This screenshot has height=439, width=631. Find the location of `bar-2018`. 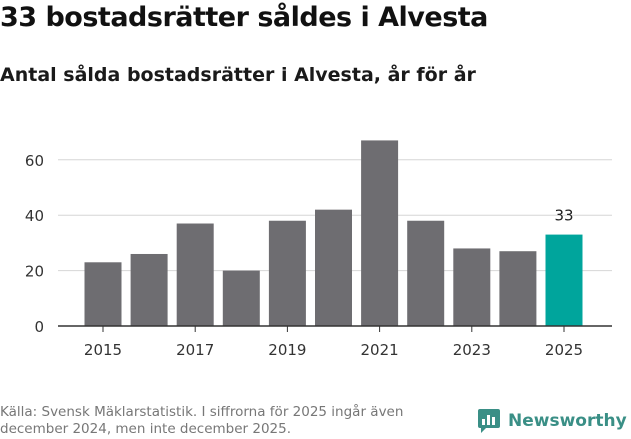

bar-2018 is located at coordinates (241, 298).